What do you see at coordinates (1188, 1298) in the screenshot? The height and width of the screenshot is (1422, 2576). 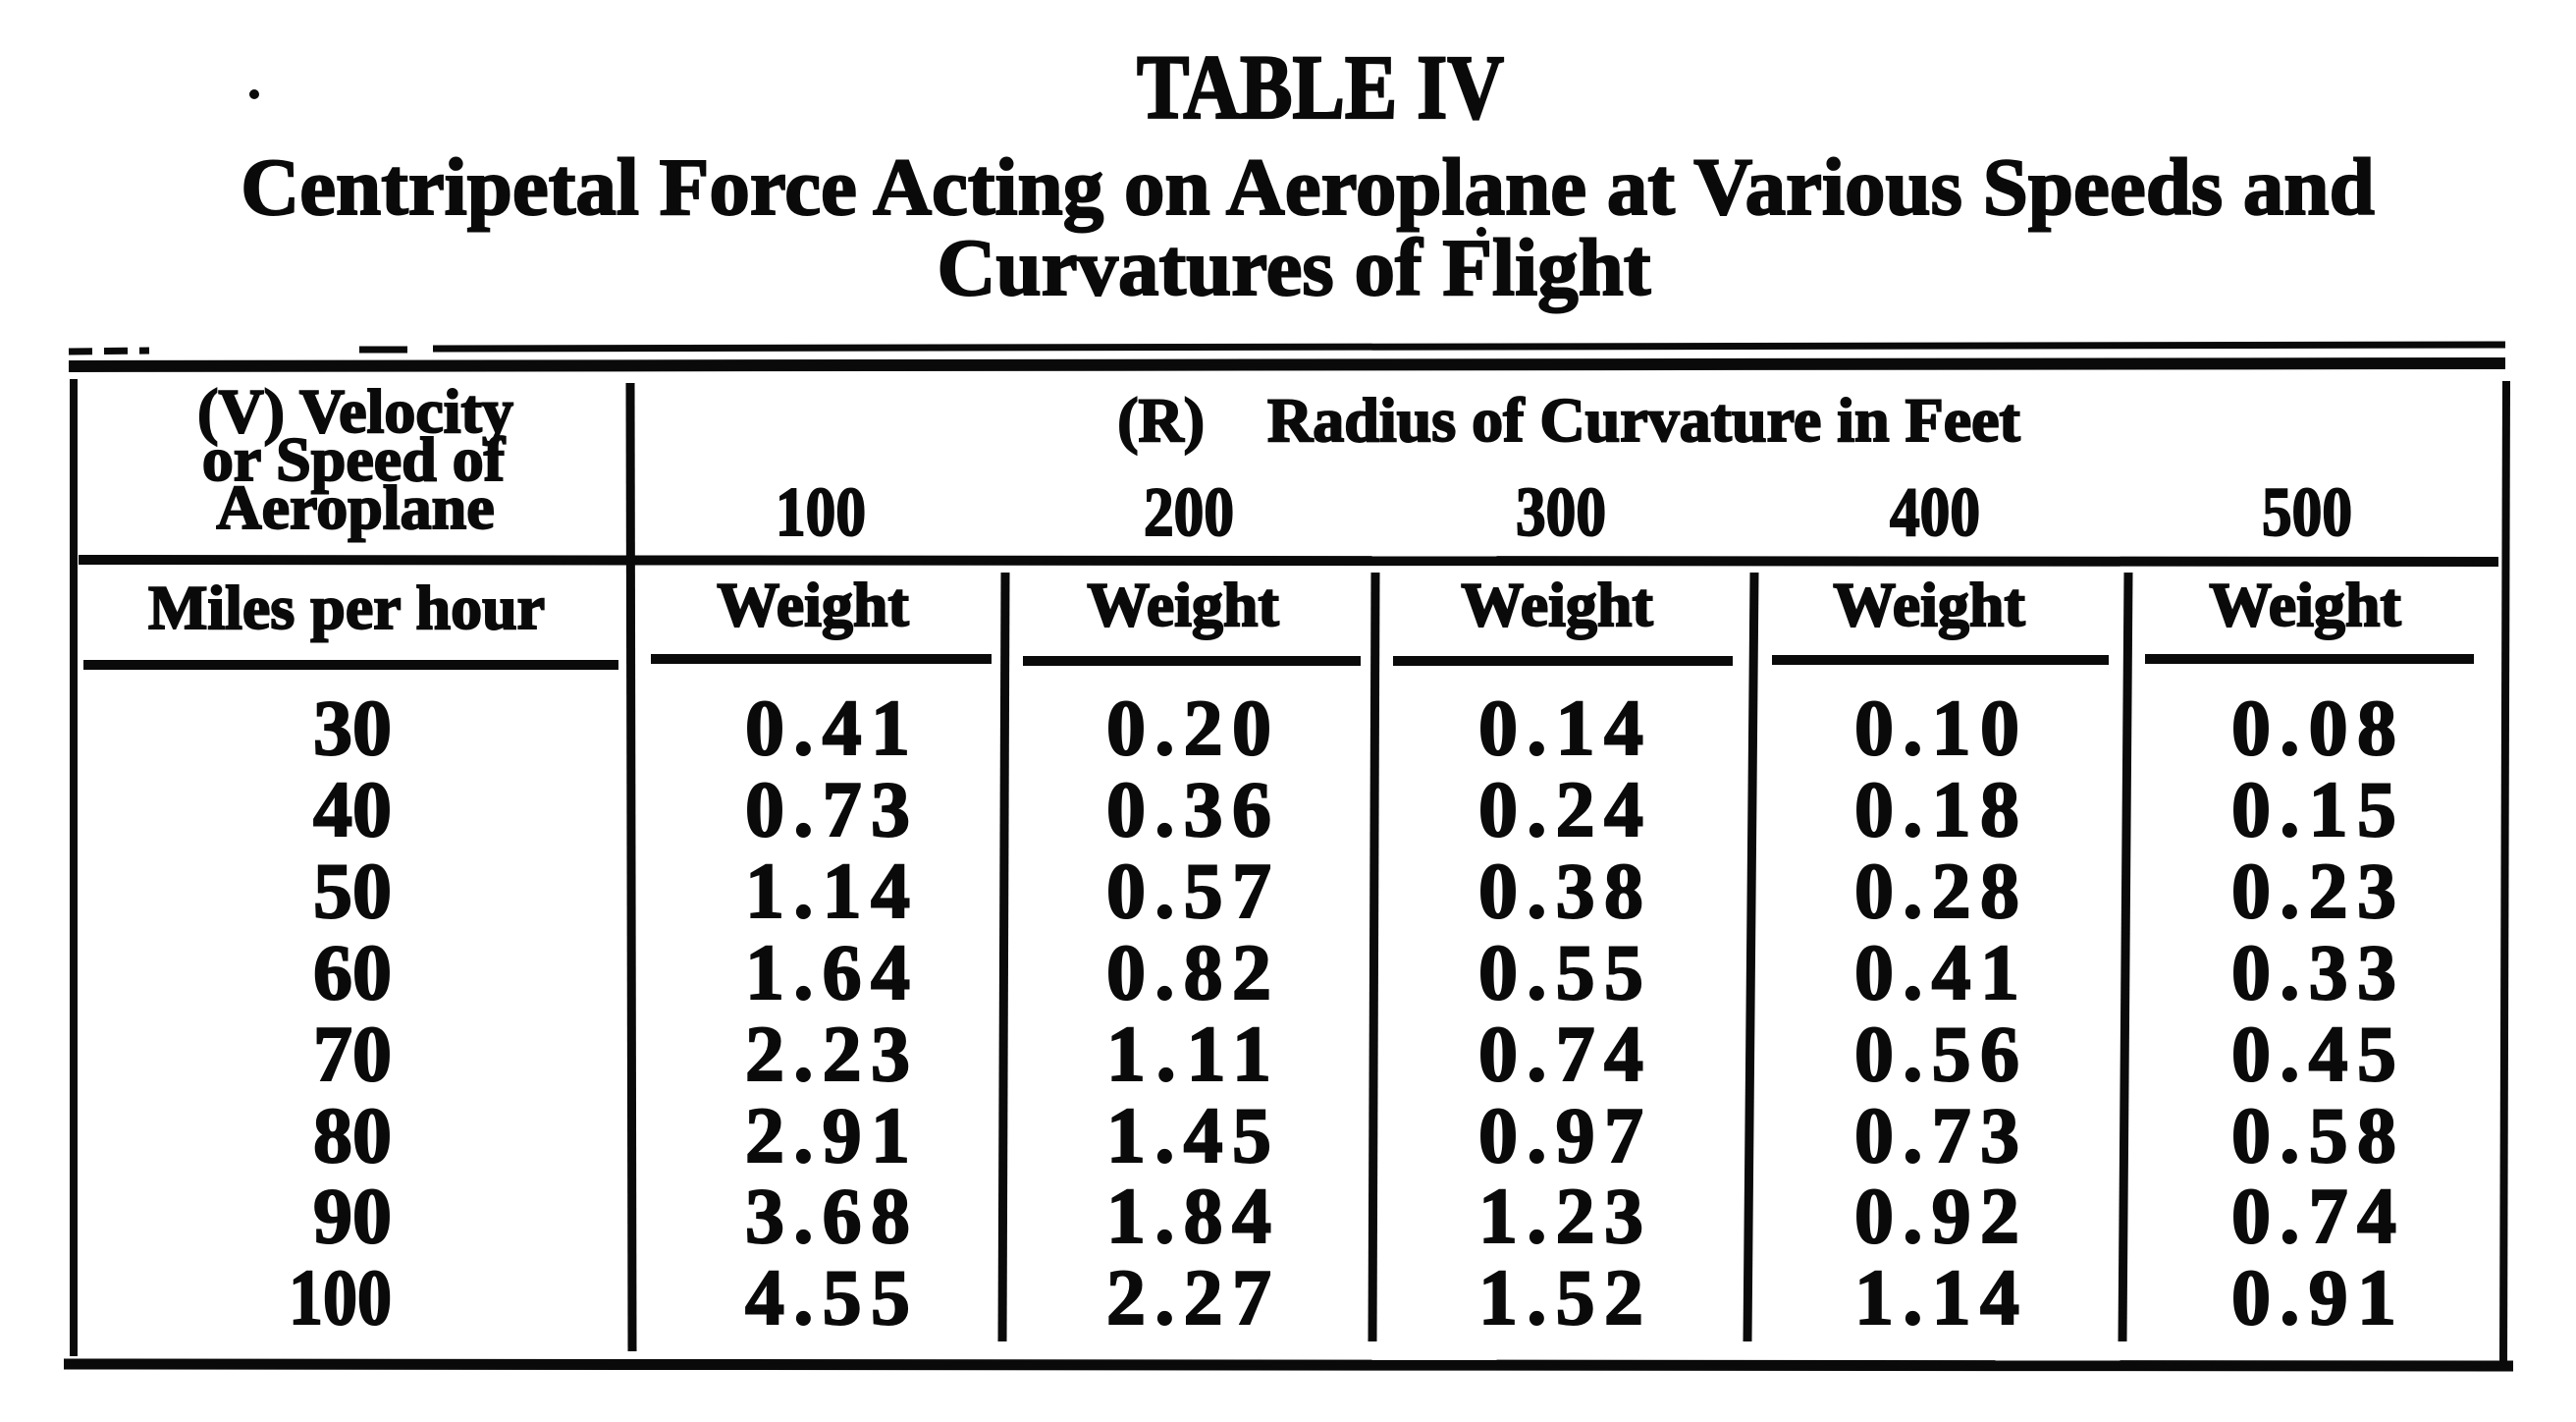 I see `svg-text: 2.27` at bounding box center [1188, 1298].